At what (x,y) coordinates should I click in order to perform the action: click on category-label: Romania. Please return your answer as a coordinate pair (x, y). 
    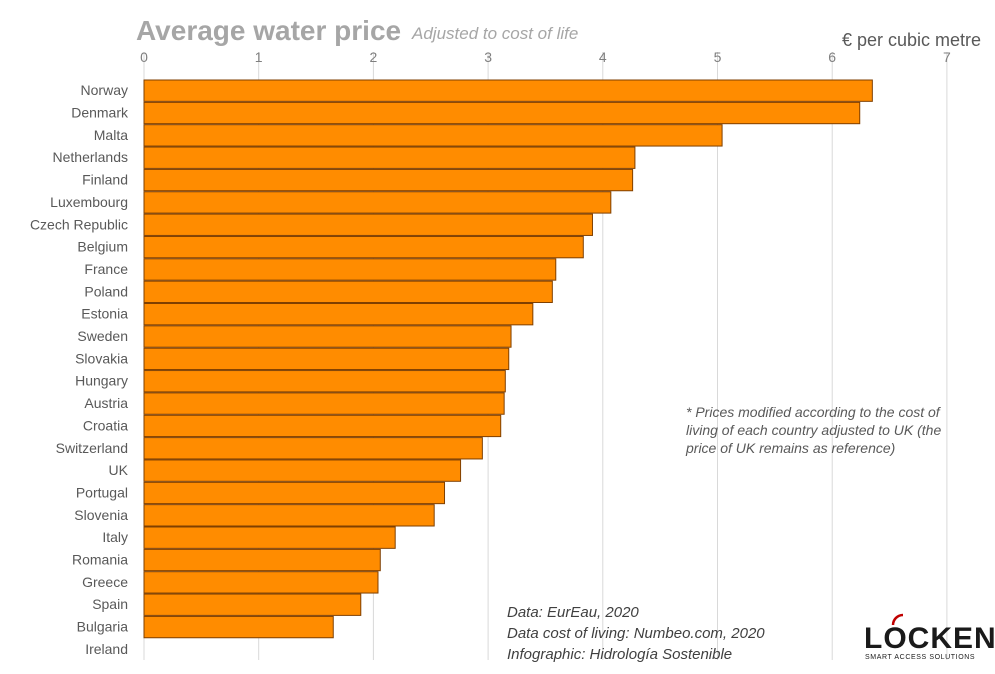
    Looking at the image, I should click on (100, 560).